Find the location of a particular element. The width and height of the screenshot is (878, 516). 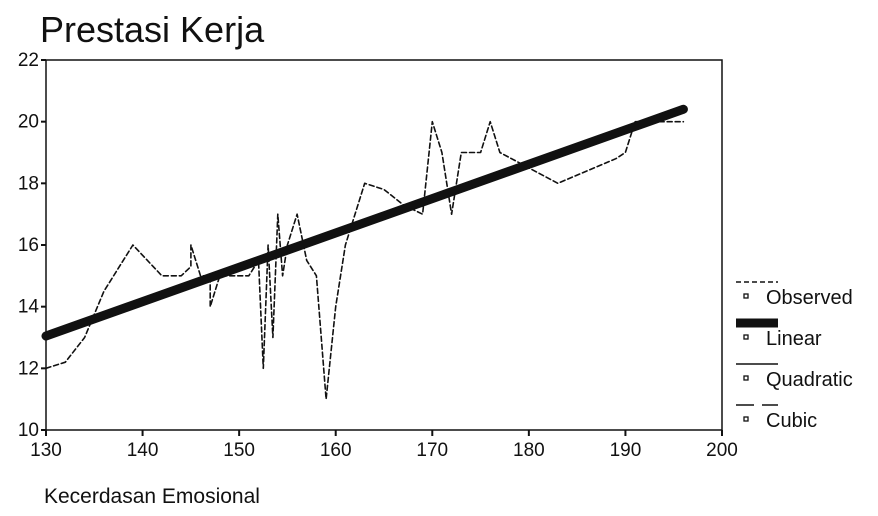

legend: Observed Linear Quadratic Cubic is located at coordinates (794, 356).